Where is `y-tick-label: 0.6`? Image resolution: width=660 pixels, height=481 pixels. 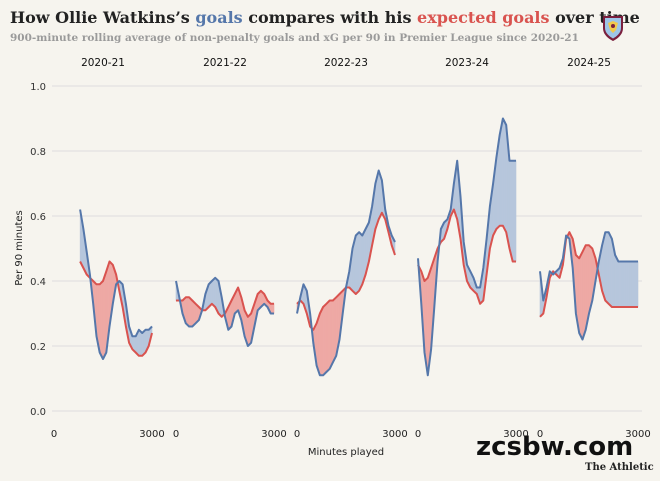 y-tick-label: 0.6 is located at coordinates (38, 217).